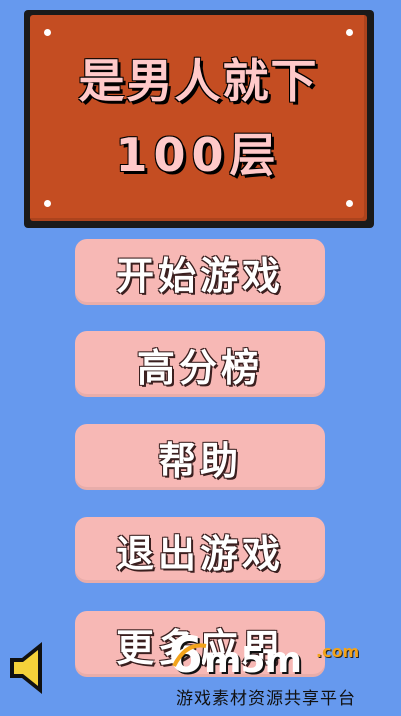 The image size is (401, 716). What do you see at coordinates (199, 275) in the screenshot?
I see `start-game-label: 开始游戏` at bounding box center [199, 275].